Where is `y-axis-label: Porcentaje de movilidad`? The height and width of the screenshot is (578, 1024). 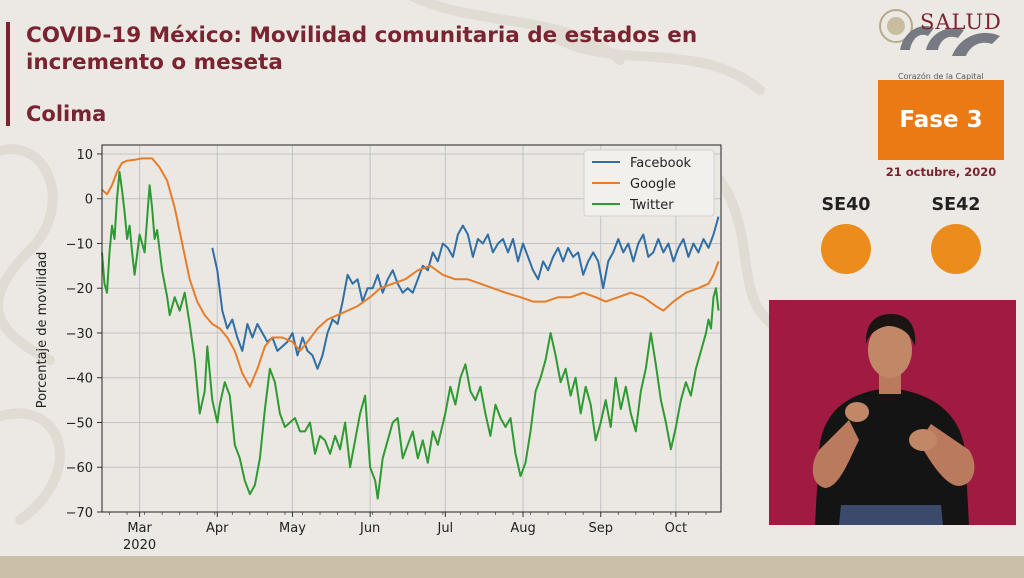
y-axis-label: Porcentaje de movilidad is located at coordinates (42, 330).